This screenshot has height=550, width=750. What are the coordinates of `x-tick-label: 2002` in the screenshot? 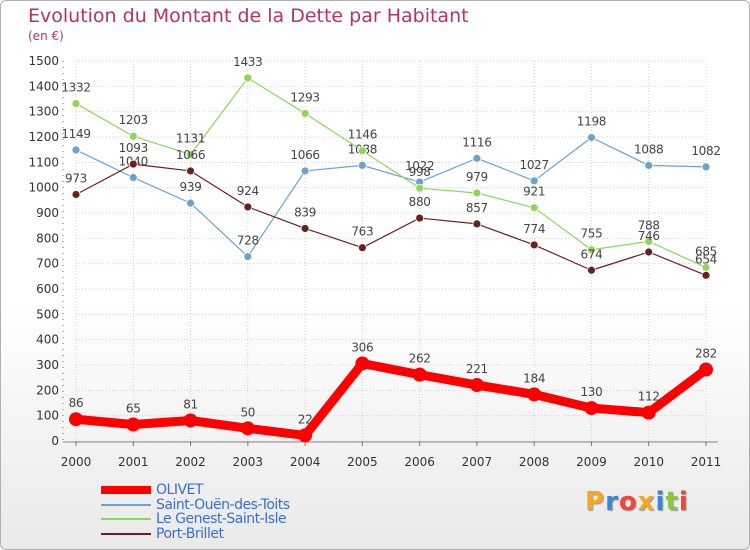 It's located at (190, 462).